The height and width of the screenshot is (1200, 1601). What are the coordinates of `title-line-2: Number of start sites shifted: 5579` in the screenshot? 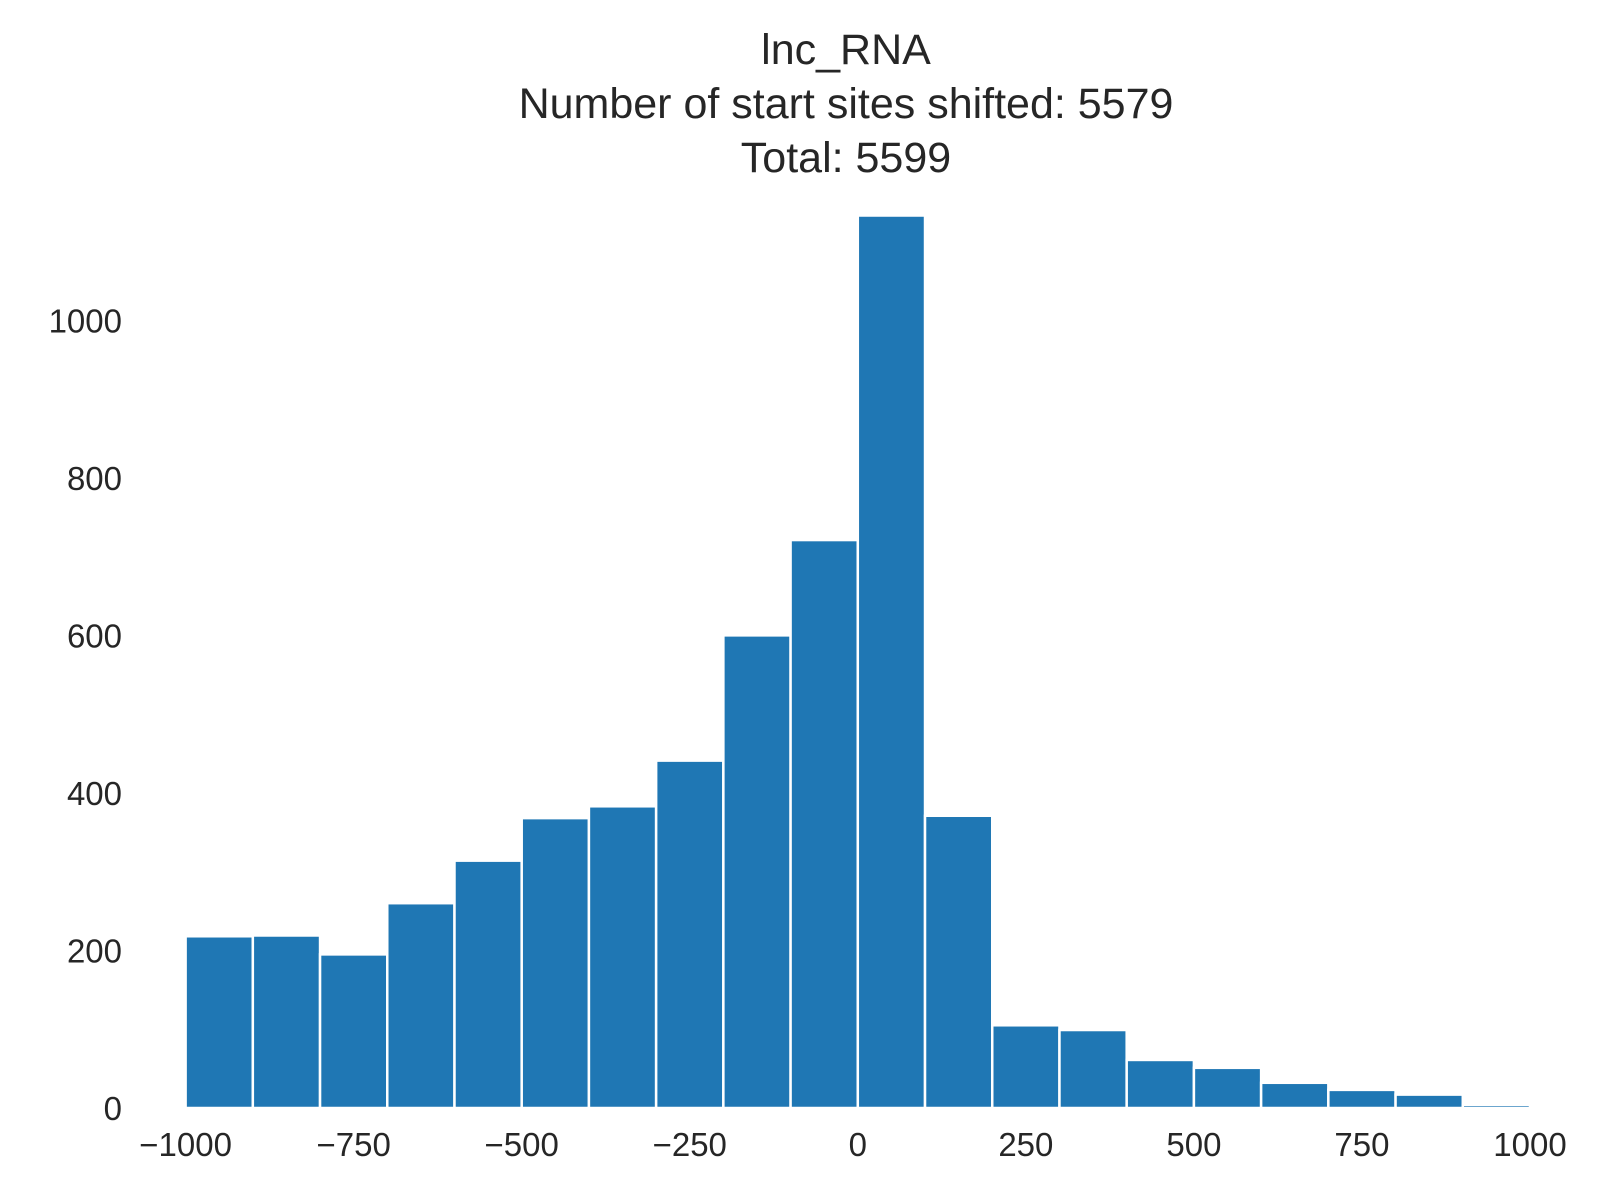 It's located at (846, 104).